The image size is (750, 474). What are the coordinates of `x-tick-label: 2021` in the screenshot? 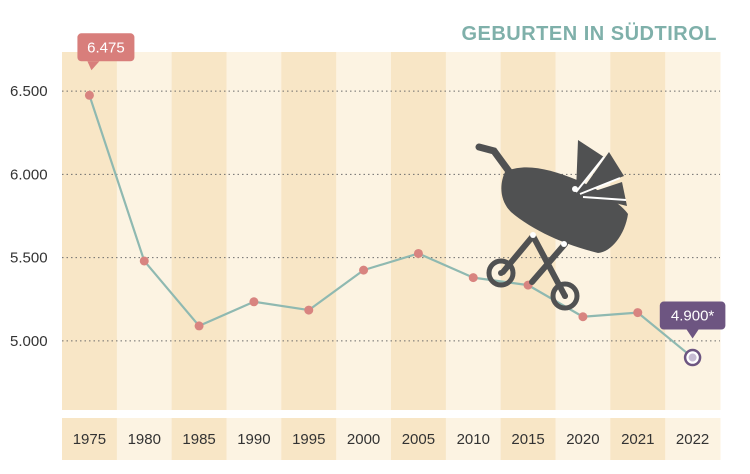 It's located at (637, 439).